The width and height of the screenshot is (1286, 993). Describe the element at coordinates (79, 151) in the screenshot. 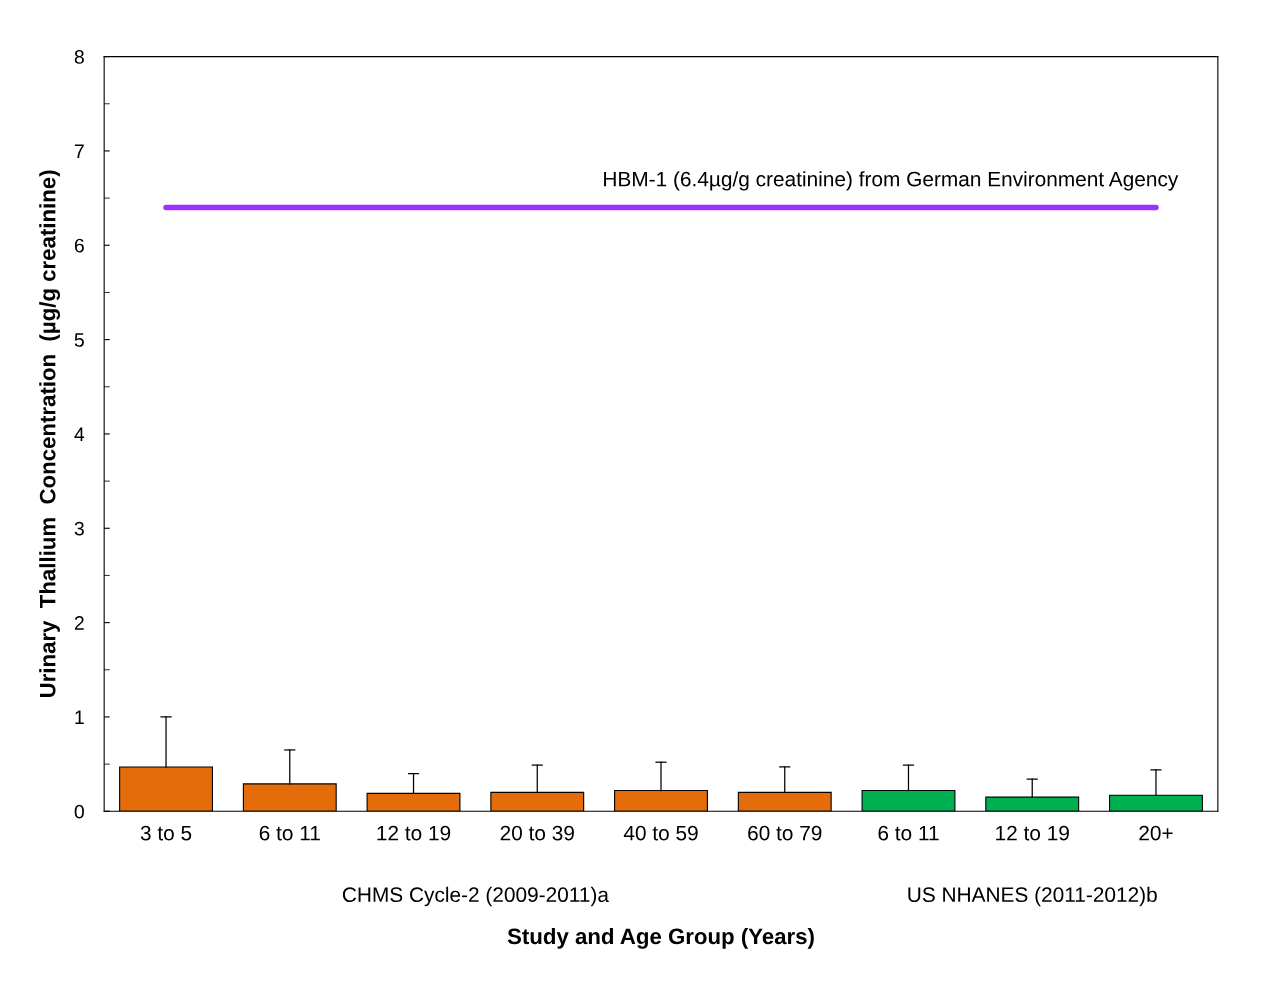

I see `y-tick-label: 7` at that location.